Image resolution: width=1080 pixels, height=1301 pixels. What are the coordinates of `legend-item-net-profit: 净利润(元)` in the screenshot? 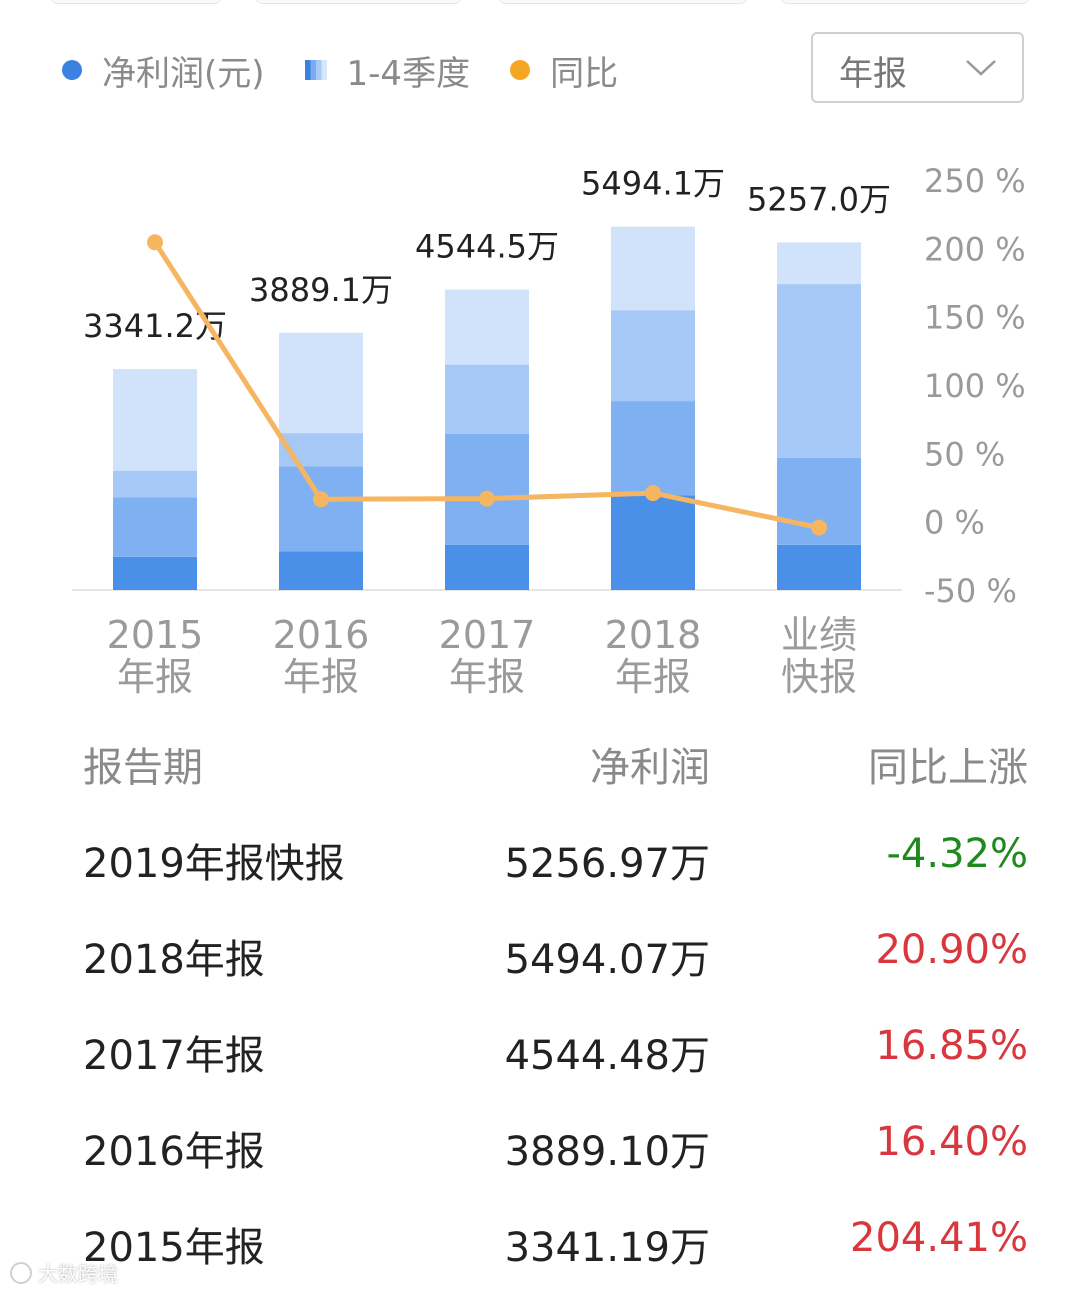 It's located at (163, 70).